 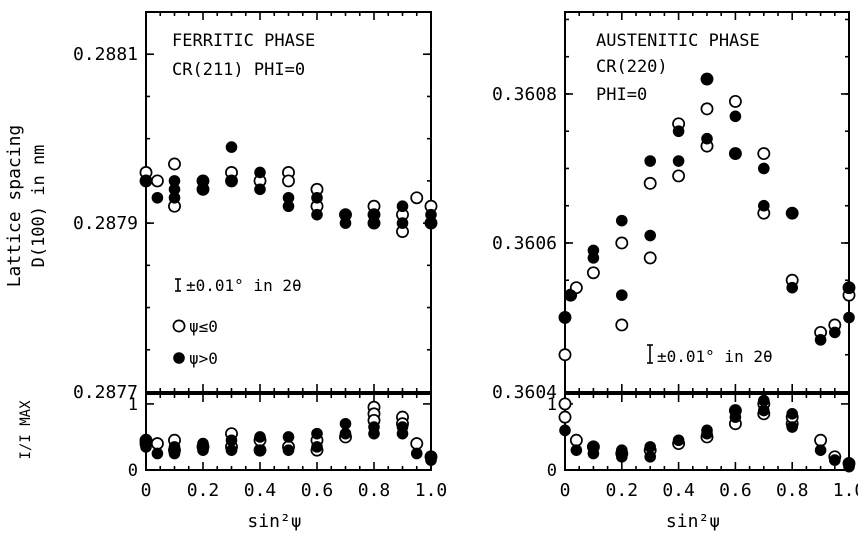 I want to click on y-tick-label: 1, so click(x=133, y=405).